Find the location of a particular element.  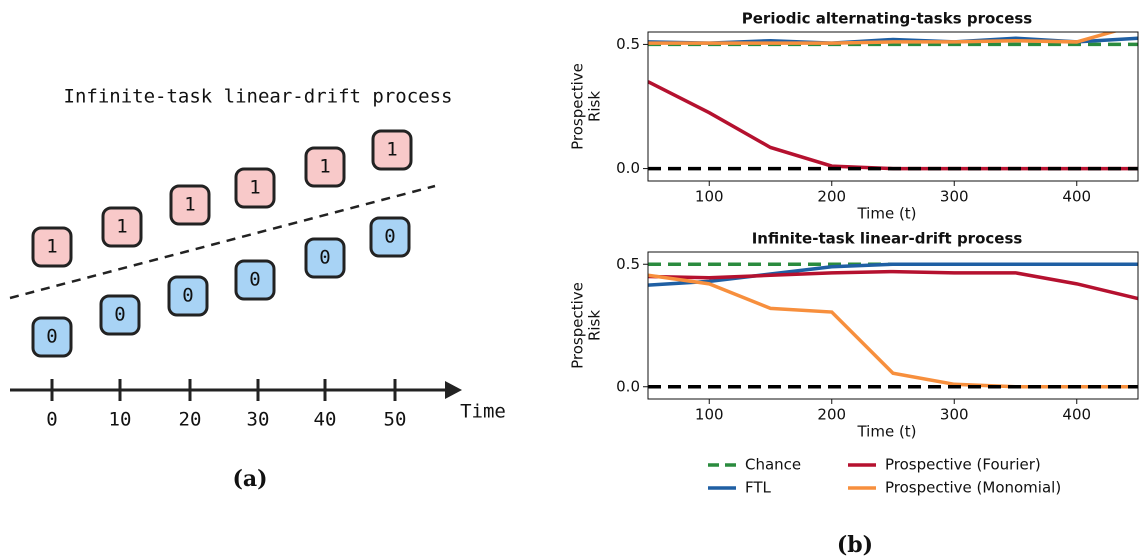

axis-arrow is located at coordinates (453, 390).